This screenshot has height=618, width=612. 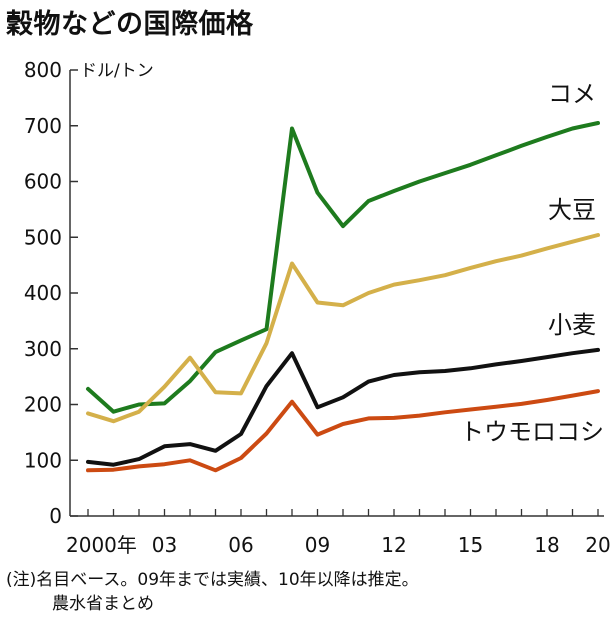 What do you see at coordinates (43, 460) in the screenshot?
I see `y-tick-label: 100` at bounding box center [43, 460].